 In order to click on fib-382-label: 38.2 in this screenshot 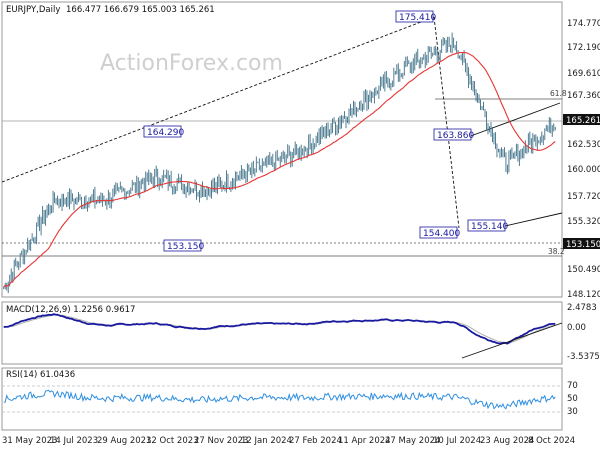, I will do `click(556, 251)`.